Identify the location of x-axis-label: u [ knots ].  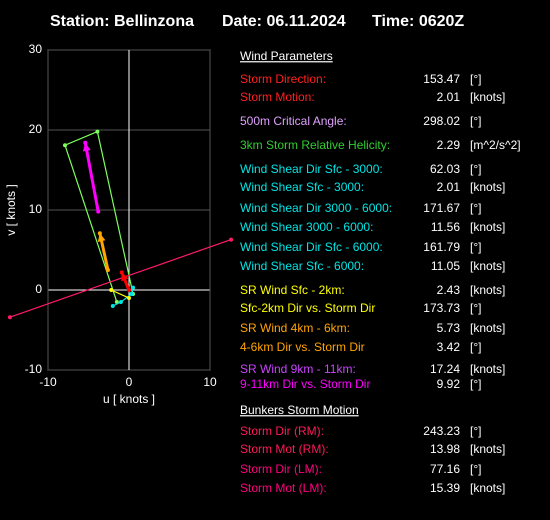
(129, 399).